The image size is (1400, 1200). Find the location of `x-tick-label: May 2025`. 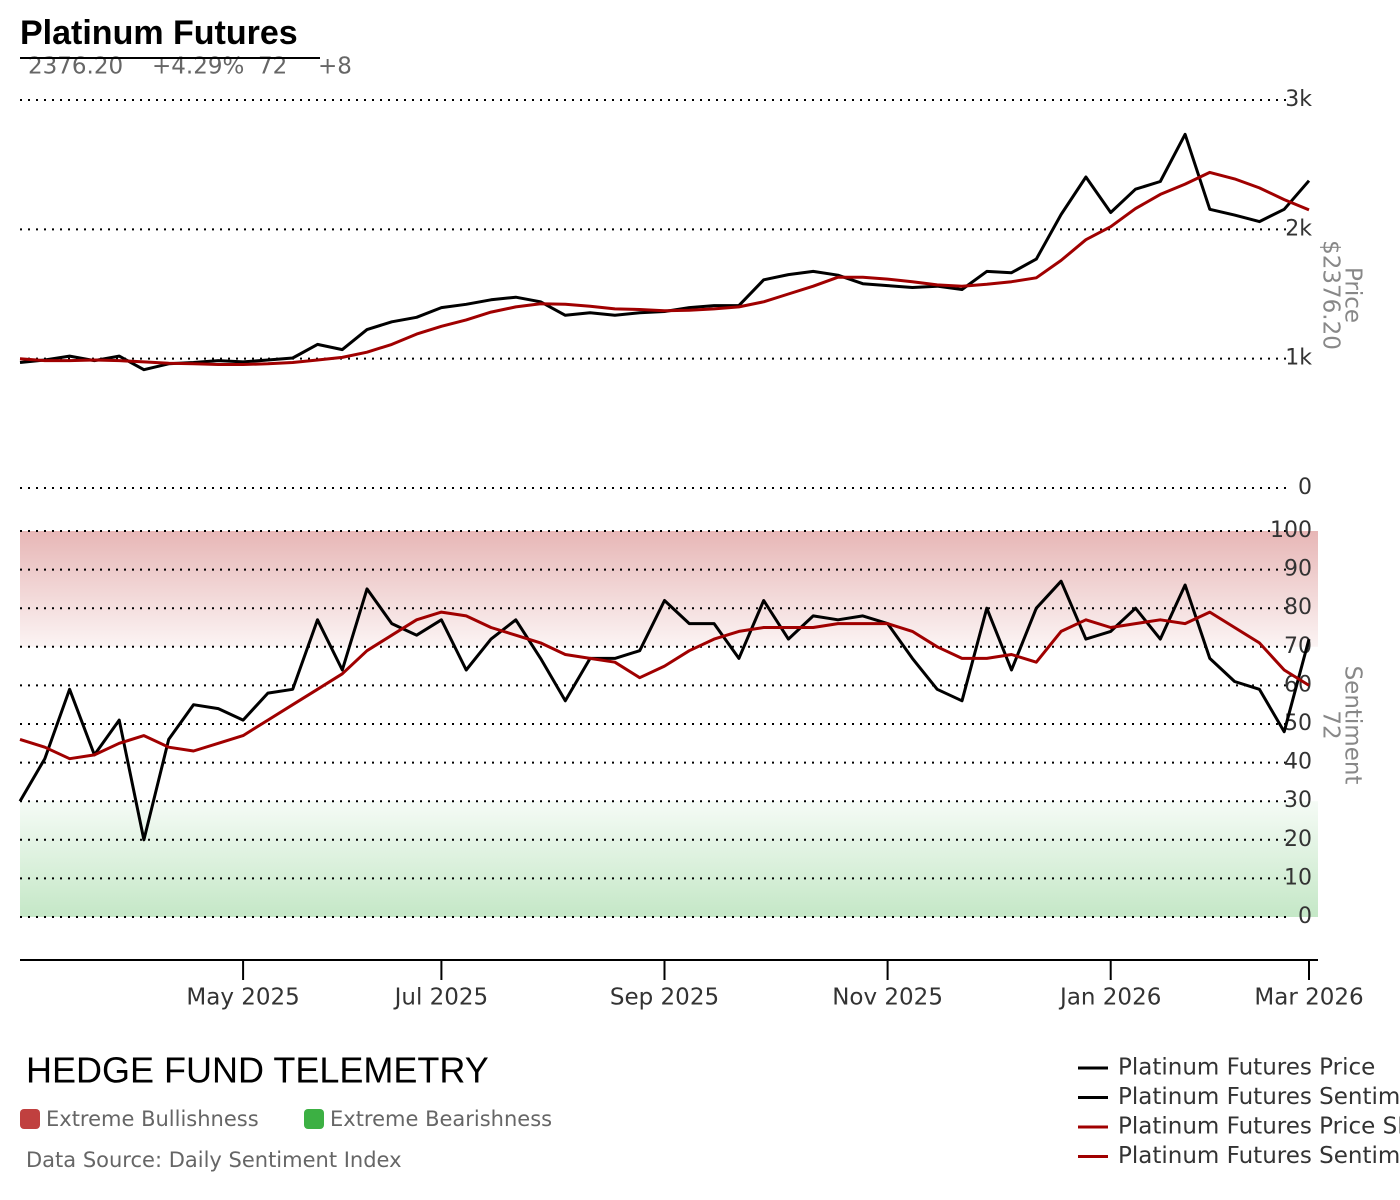

x-tick-label: May 2025 is located at coordinates (242, 998).